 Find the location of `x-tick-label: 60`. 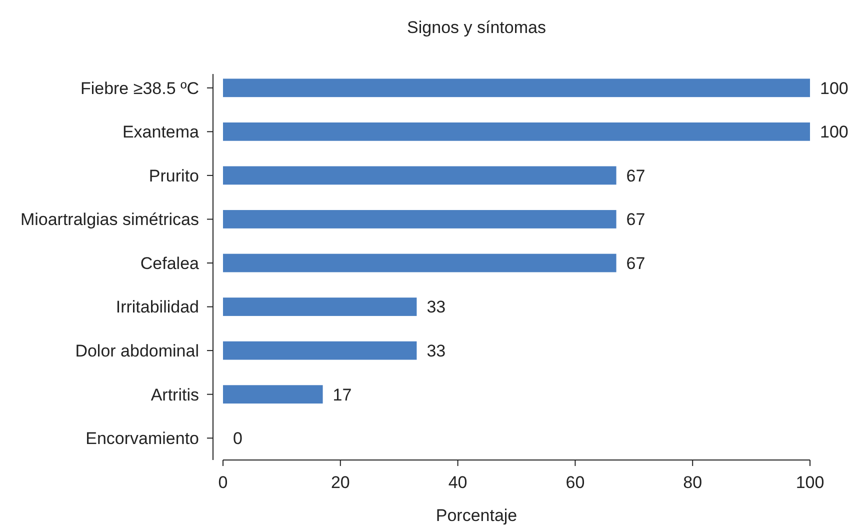

x-tick-label: 60 is located at coordinates (575, 482).